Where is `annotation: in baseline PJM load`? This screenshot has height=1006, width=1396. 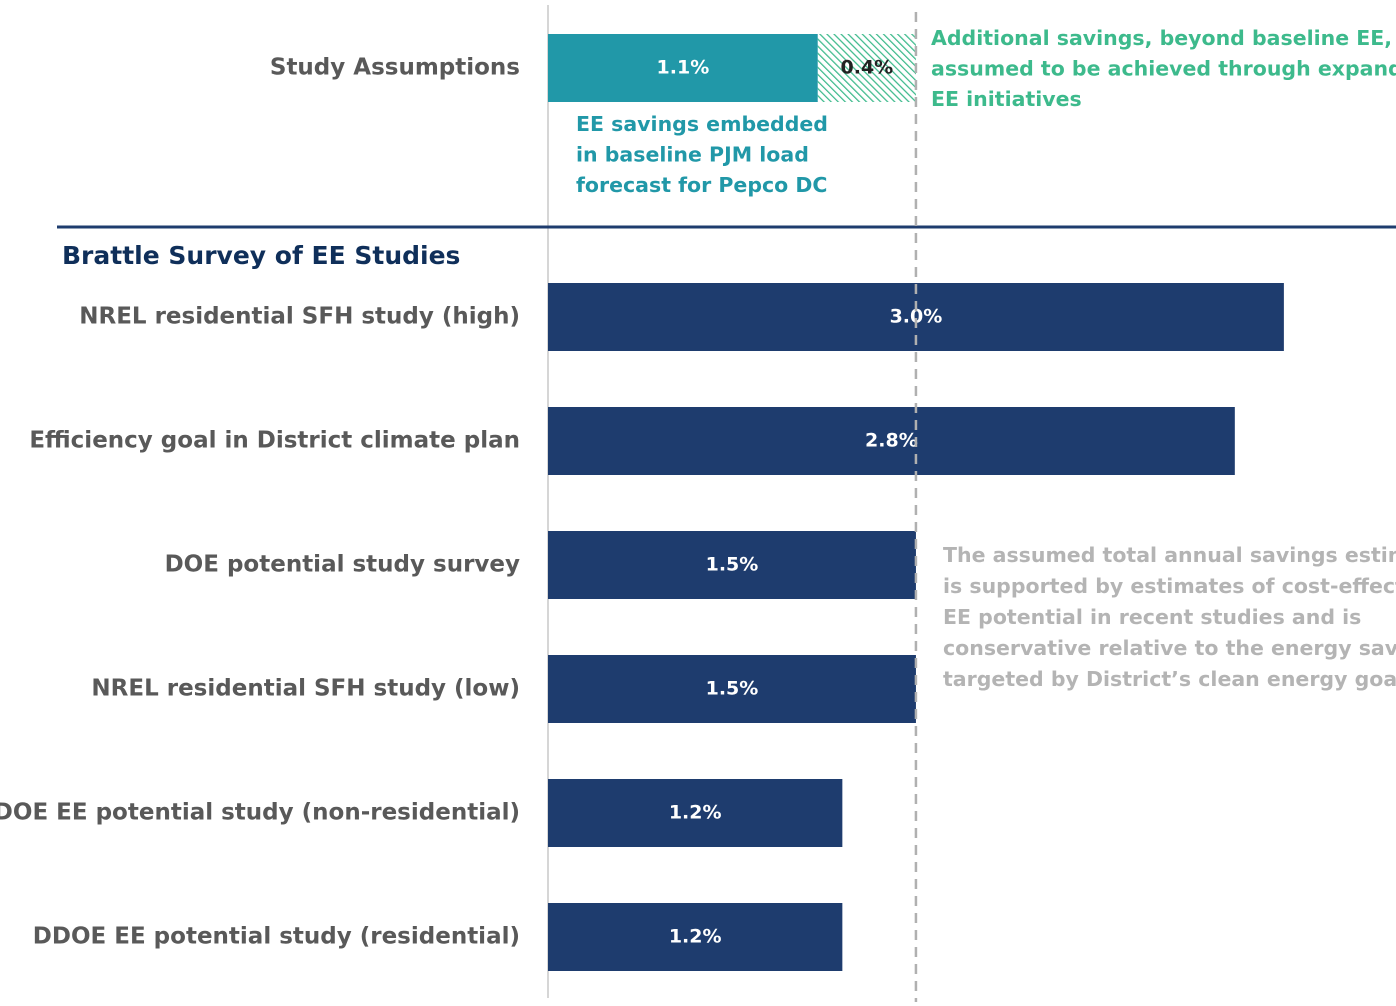 annotation: in baseline PJM load is located at coordinates (692, 155).